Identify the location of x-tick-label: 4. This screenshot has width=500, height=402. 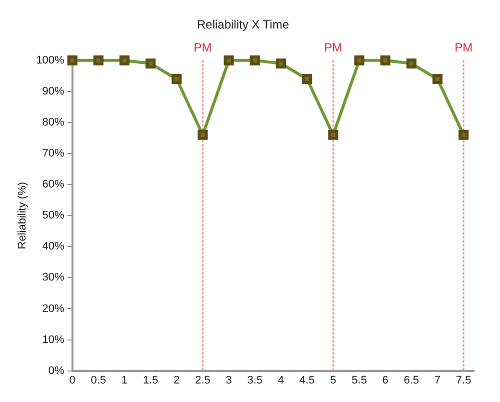
(281, 380).